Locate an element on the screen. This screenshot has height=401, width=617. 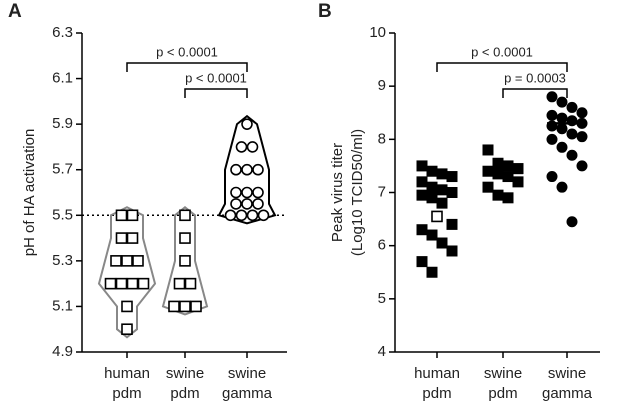
y-tick-label: 9 is located at coordinates (382, 85).